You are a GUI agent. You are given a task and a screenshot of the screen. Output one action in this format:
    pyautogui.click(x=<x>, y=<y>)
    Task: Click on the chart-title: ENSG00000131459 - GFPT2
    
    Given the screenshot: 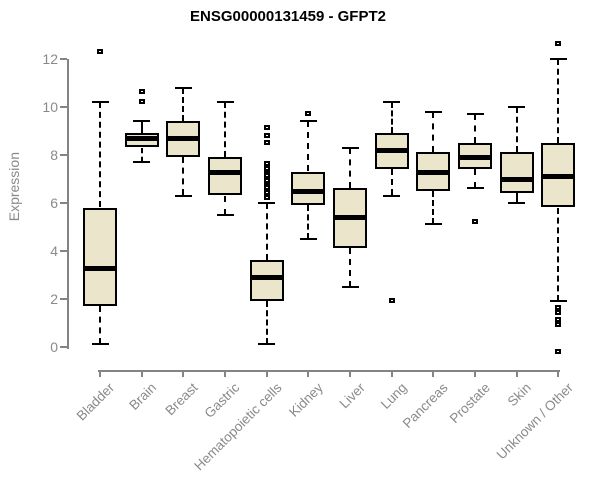 What is the action you would take?
    pyautogui.click(x=288, y=16)
    